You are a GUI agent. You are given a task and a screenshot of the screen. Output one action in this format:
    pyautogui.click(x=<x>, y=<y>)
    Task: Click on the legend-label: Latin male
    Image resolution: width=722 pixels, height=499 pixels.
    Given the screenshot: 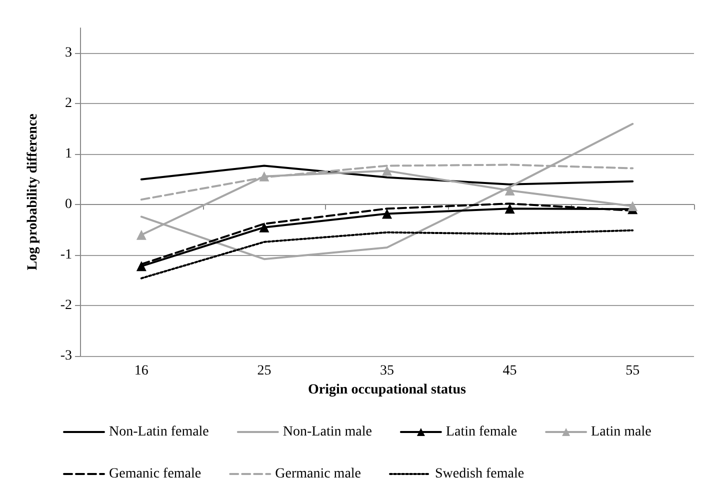 What is the action you would take?
    pyautogui.click(x=621, y=432)
    